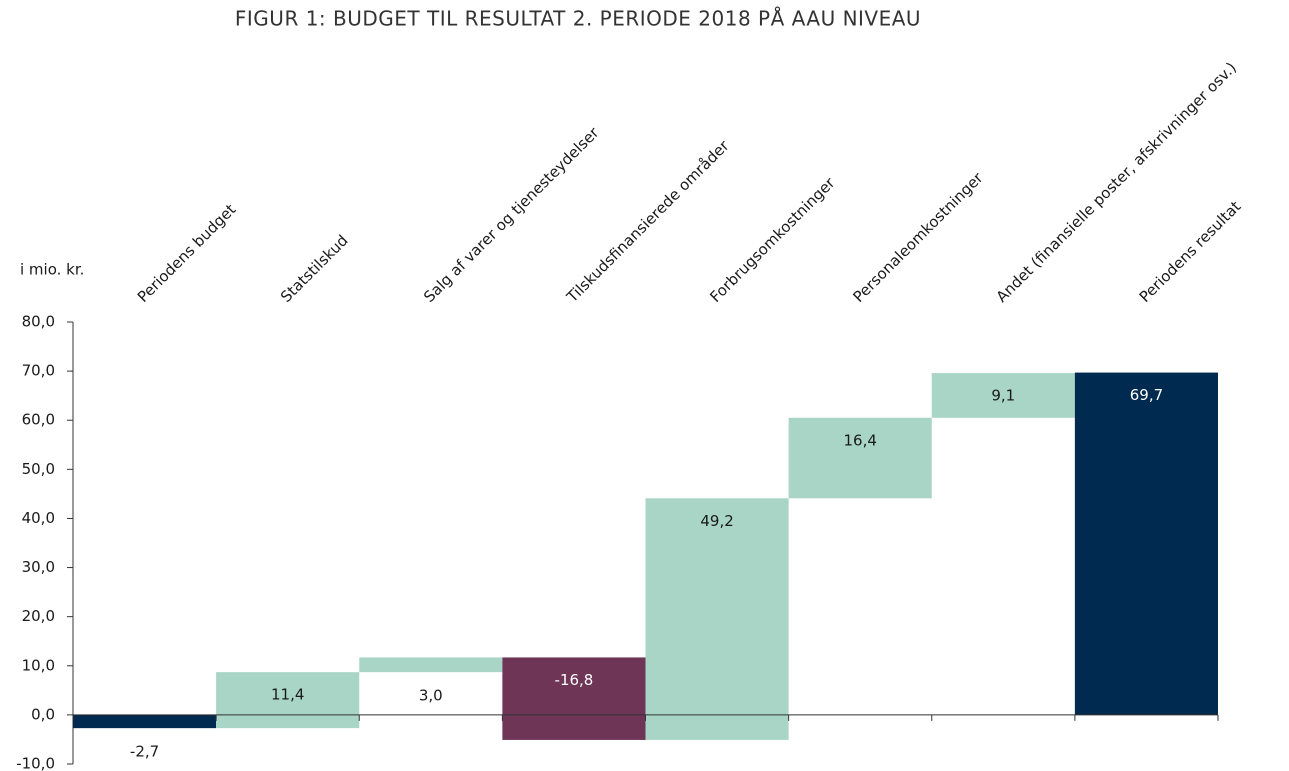  What do you see at coordinates (314, 268) in the screenshot?
I see `x-tick-label: Statstilskud` at bounding box center [314, 268].